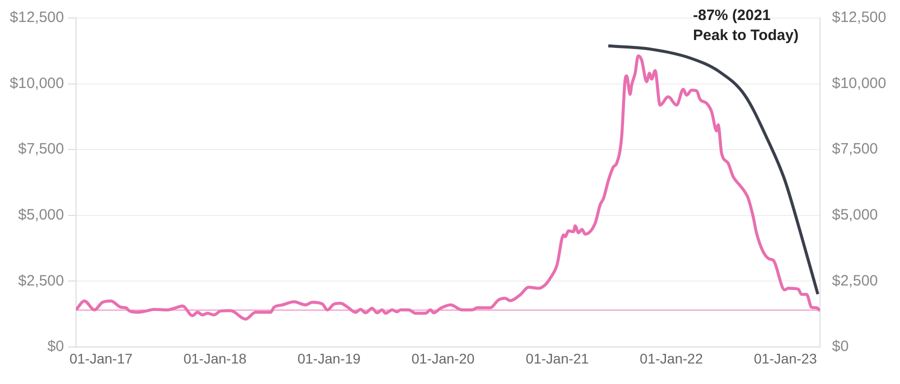 The image size is (900, 384). I want to click on y-tick-label: $12,500, so click(37, 17).